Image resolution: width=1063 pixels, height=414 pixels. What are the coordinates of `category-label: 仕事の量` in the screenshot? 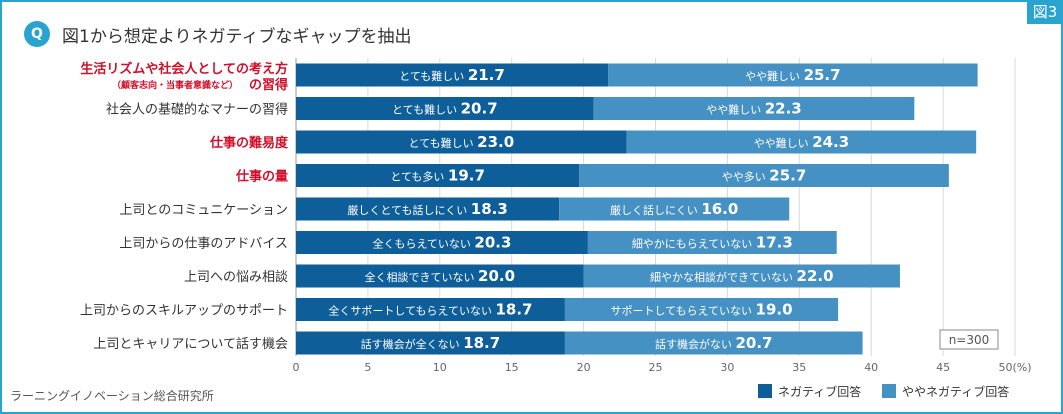 It's located at (261, 177).